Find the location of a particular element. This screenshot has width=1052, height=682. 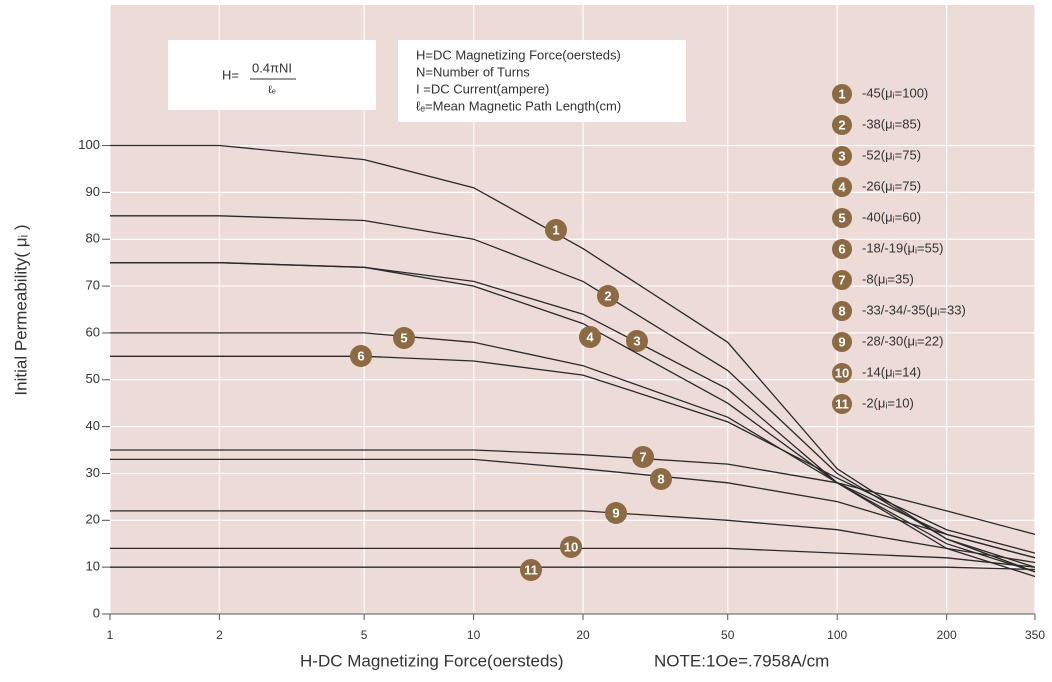

y-axis-label: Initial Permeability( μᵢ ) is located at coordinates (20, 309).